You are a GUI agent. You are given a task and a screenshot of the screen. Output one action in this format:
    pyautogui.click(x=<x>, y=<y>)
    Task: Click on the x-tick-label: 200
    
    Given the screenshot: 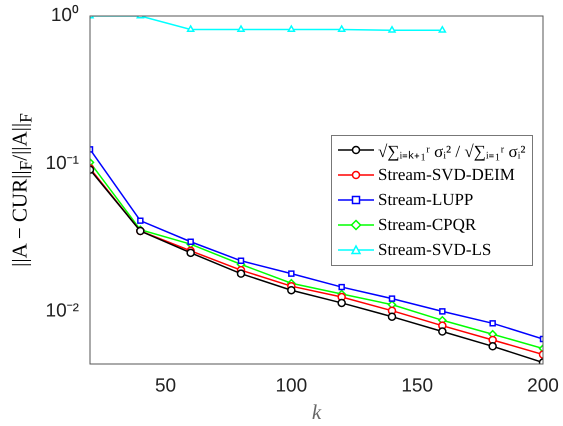 What is the action you would take?
    pyautogui.click(x=543, y=386)
    